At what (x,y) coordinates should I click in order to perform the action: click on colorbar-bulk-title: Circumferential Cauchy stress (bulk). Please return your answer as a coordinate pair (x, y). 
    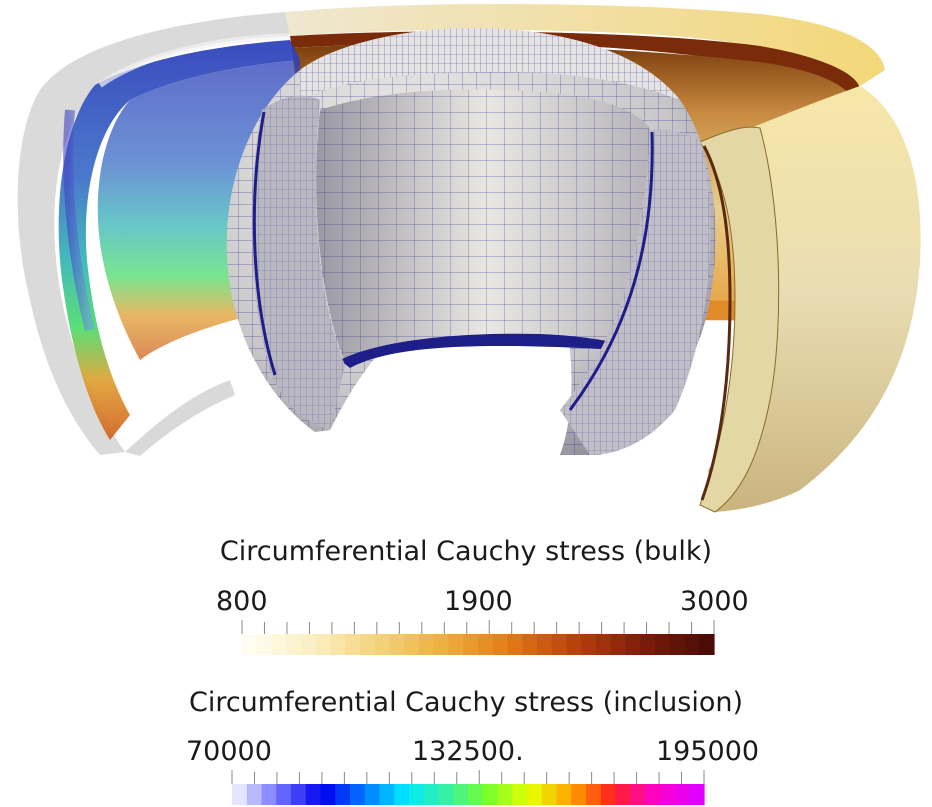
    Looking at the image, I should click on (466, 551).